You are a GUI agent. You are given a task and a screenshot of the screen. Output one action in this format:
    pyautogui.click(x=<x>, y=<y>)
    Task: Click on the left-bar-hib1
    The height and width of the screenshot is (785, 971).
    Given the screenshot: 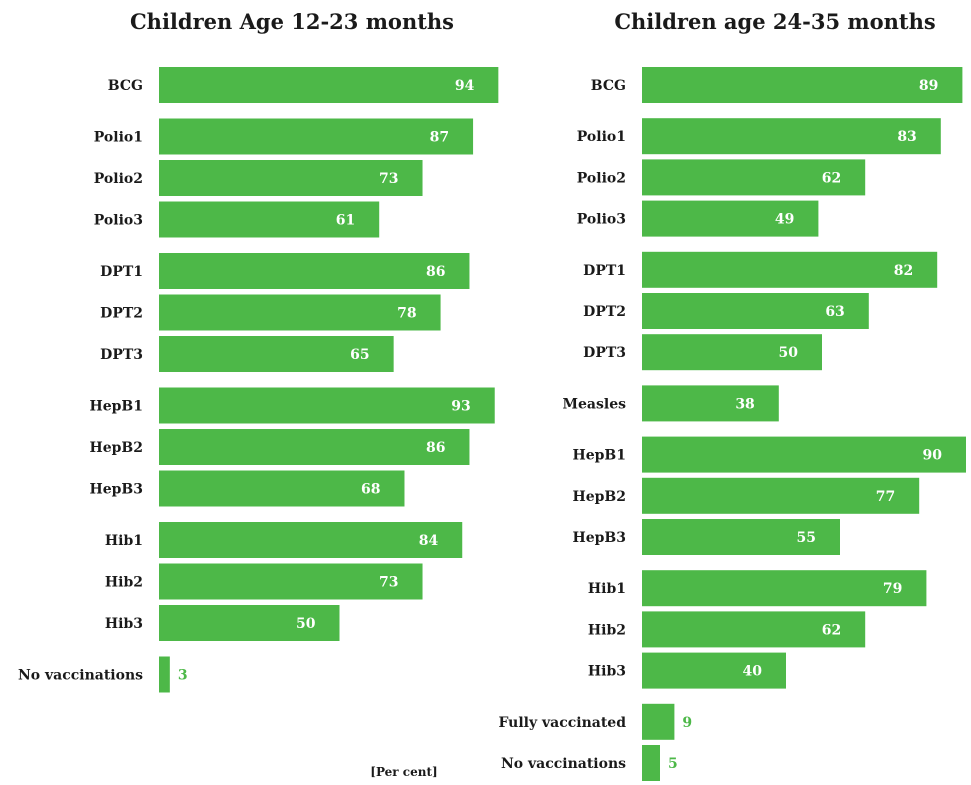 What is the action you would take?
    pyautogui.click(x=311, y=540)
    